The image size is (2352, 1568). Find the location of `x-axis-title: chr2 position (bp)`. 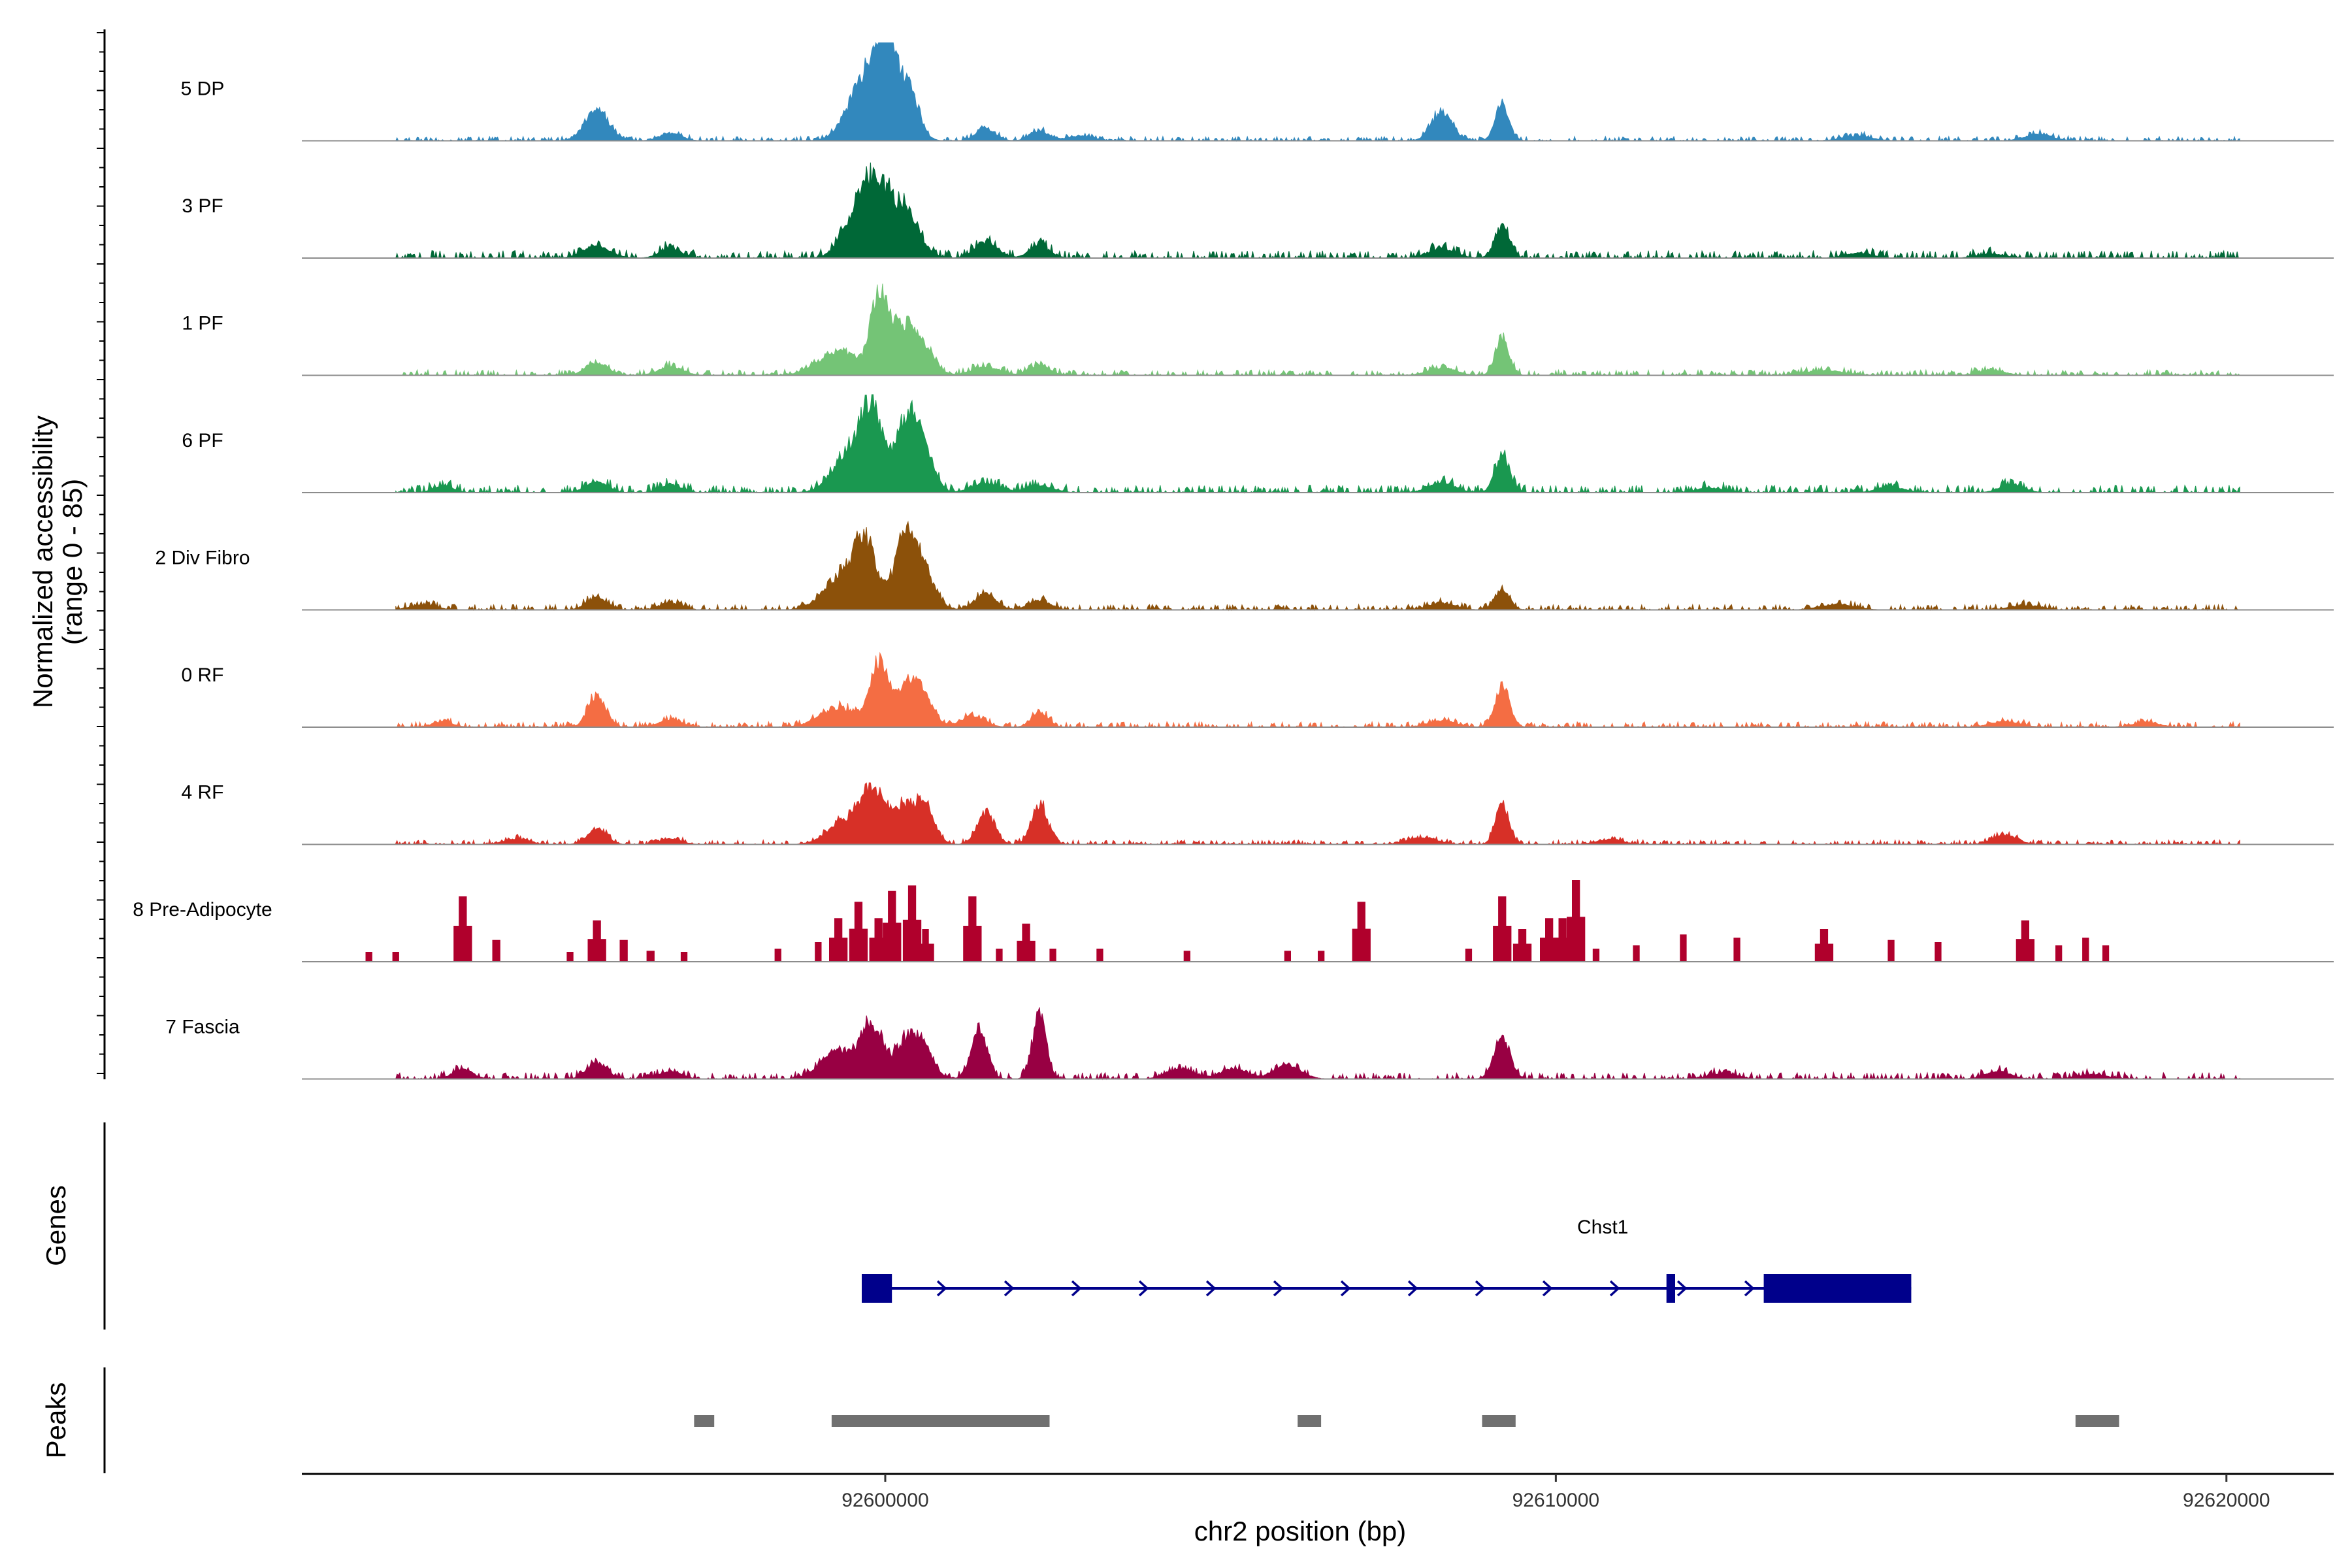

x-axis-title: chr2 position (bp) is located at coordinates (1300, 1531).